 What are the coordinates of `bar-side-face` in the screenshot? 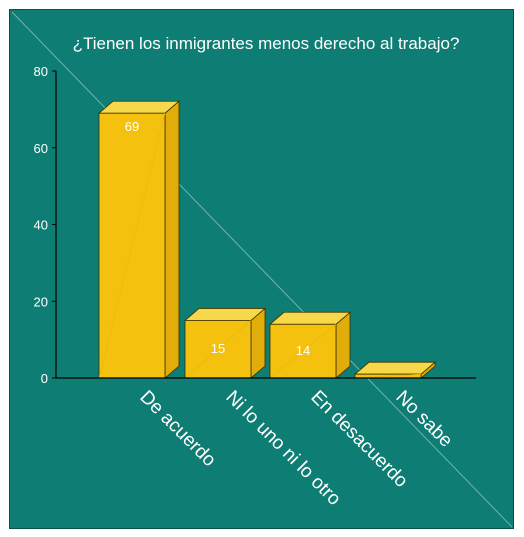 It's located at (172, 239).